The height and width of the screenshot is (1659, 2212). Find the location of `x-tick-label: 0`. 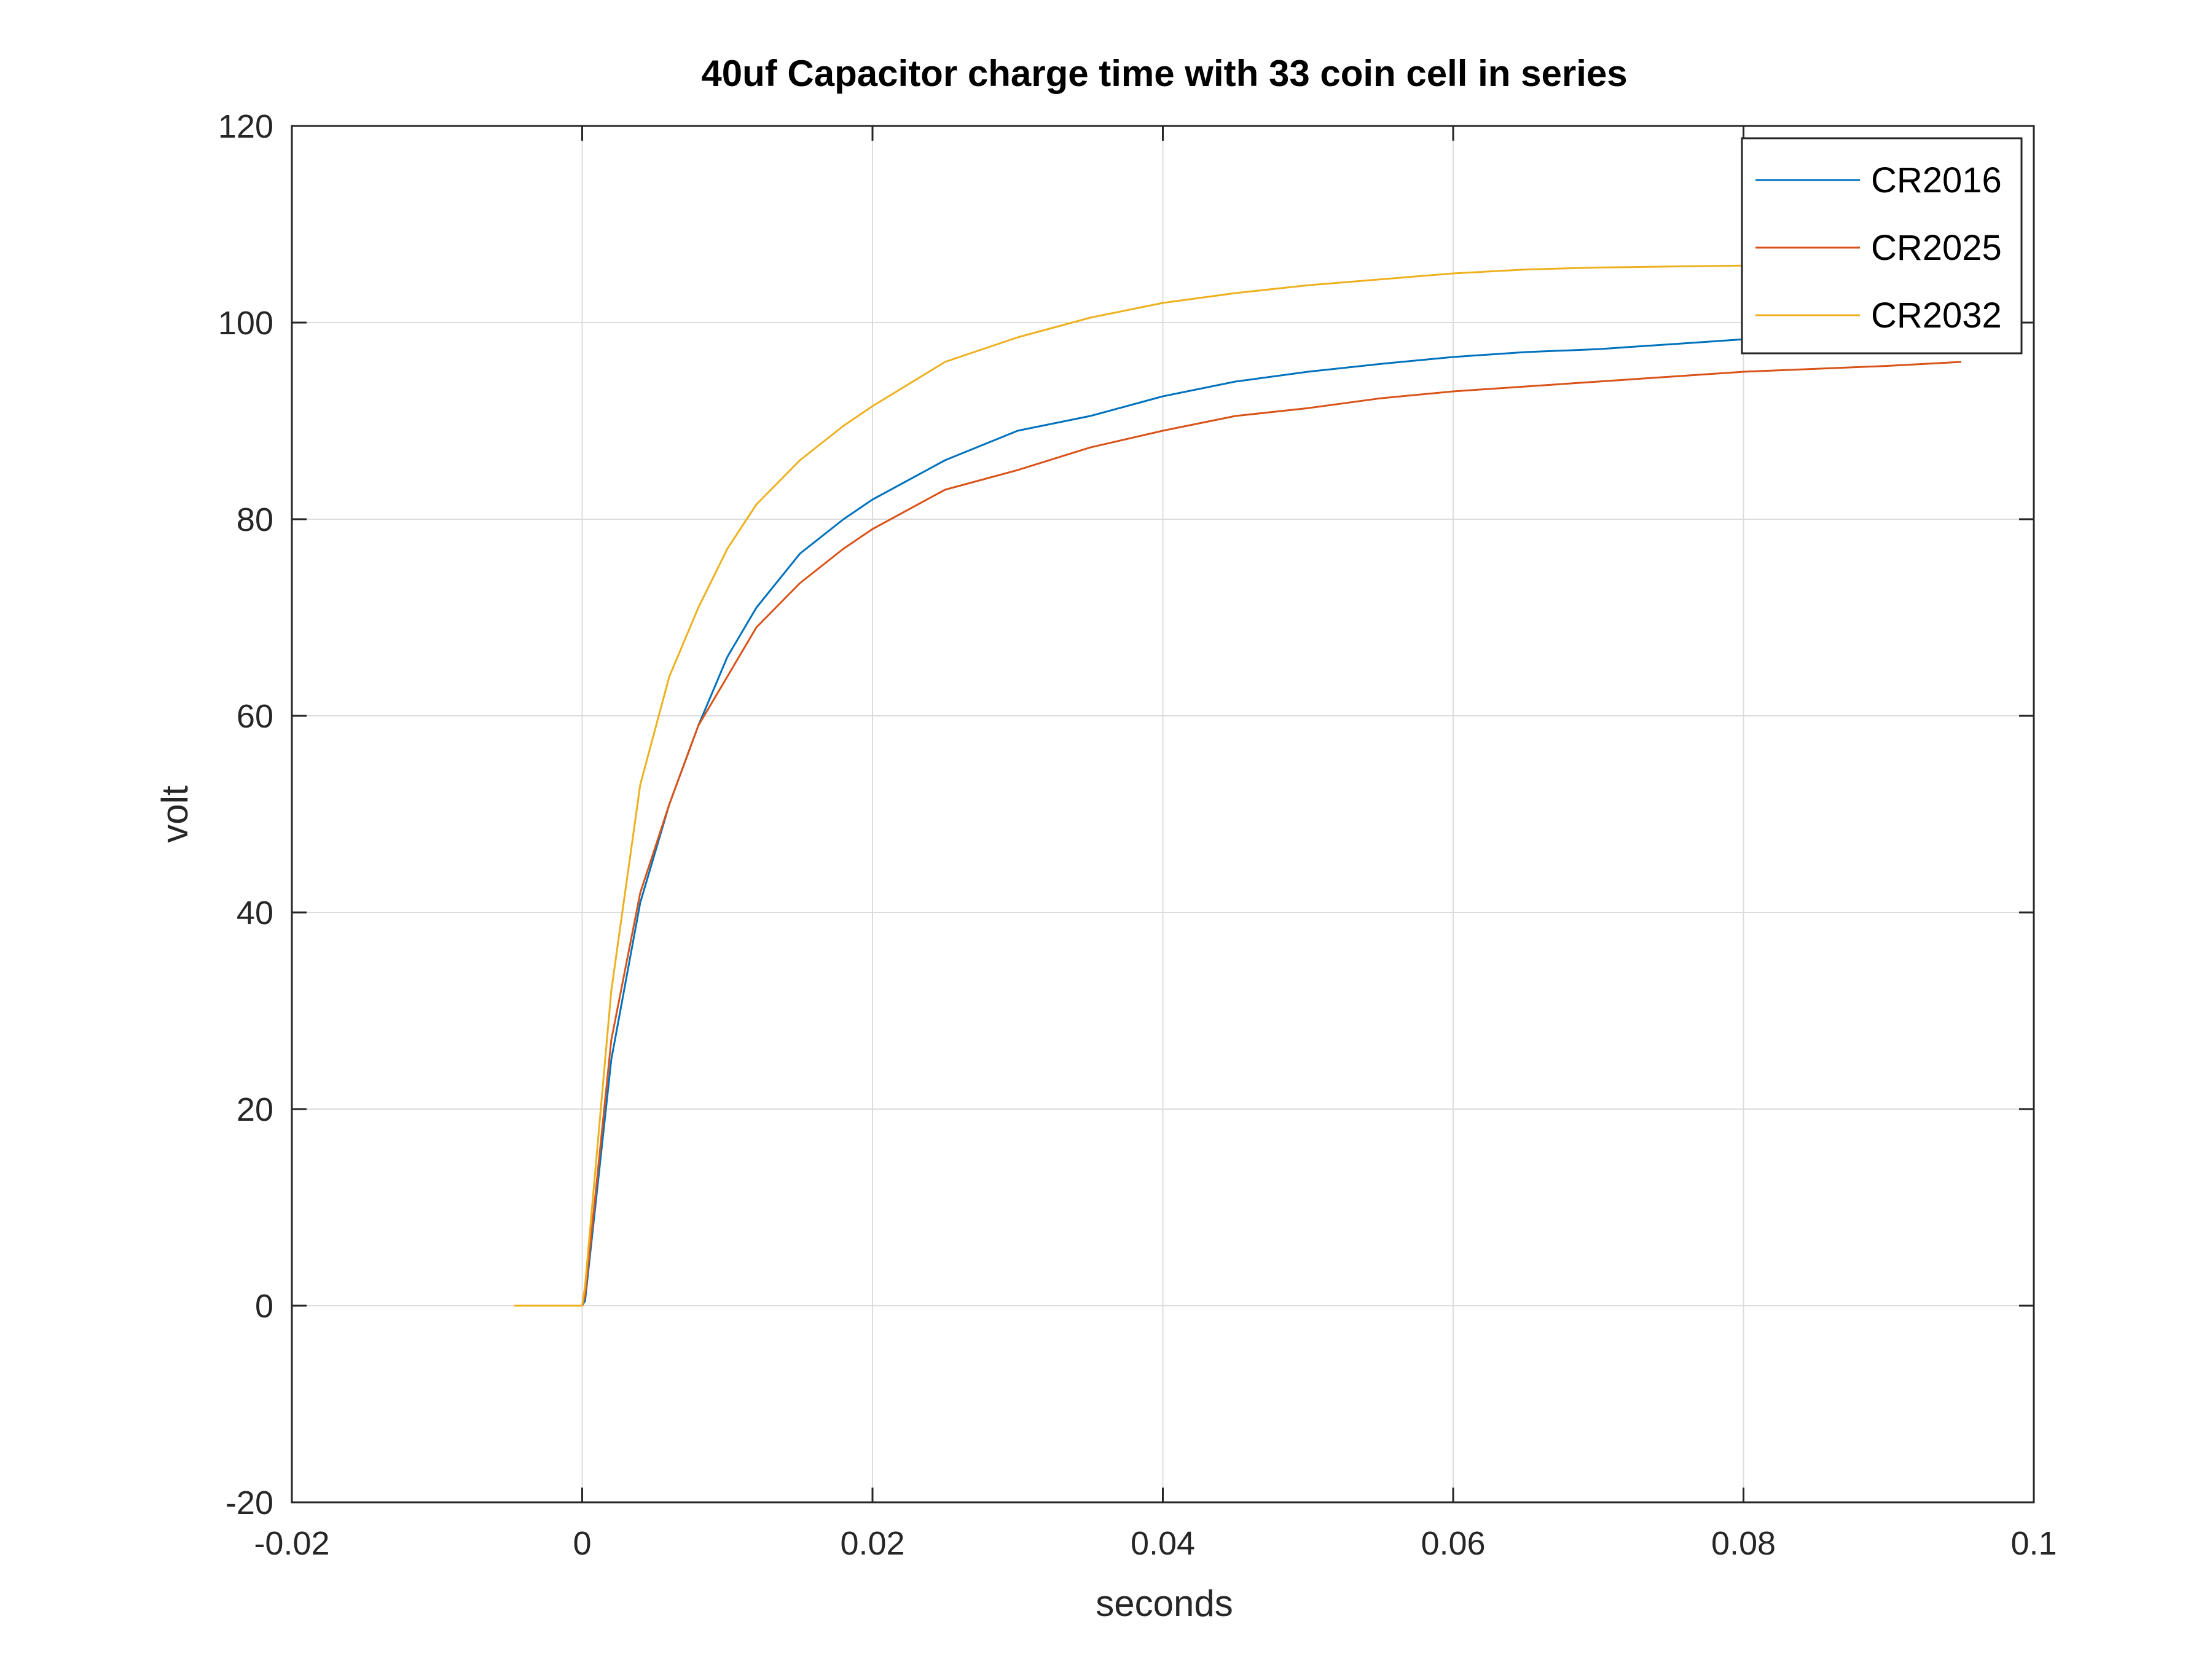

x-tick-label: 0 is located at coordinates (582, 1543).